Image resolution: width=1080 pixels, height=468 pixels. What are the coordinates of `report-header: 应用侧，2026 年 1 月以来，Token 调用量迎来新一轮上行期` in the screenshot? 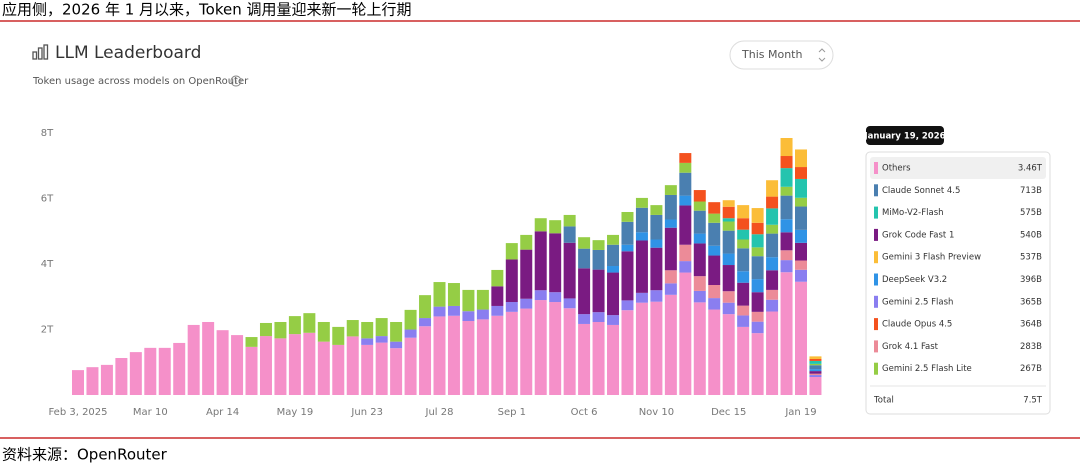 It's located at (206, 10).